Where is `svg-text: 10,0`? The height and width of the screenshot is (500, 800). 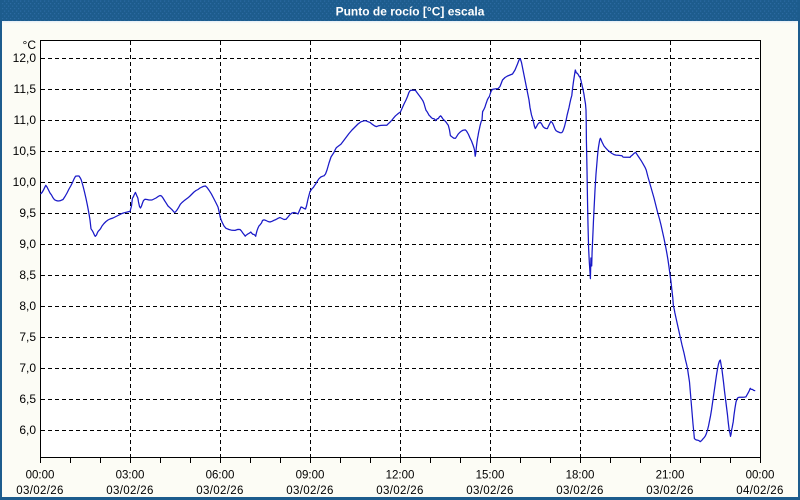 svg-text: 10,0 is located at coordinates (25, 182).